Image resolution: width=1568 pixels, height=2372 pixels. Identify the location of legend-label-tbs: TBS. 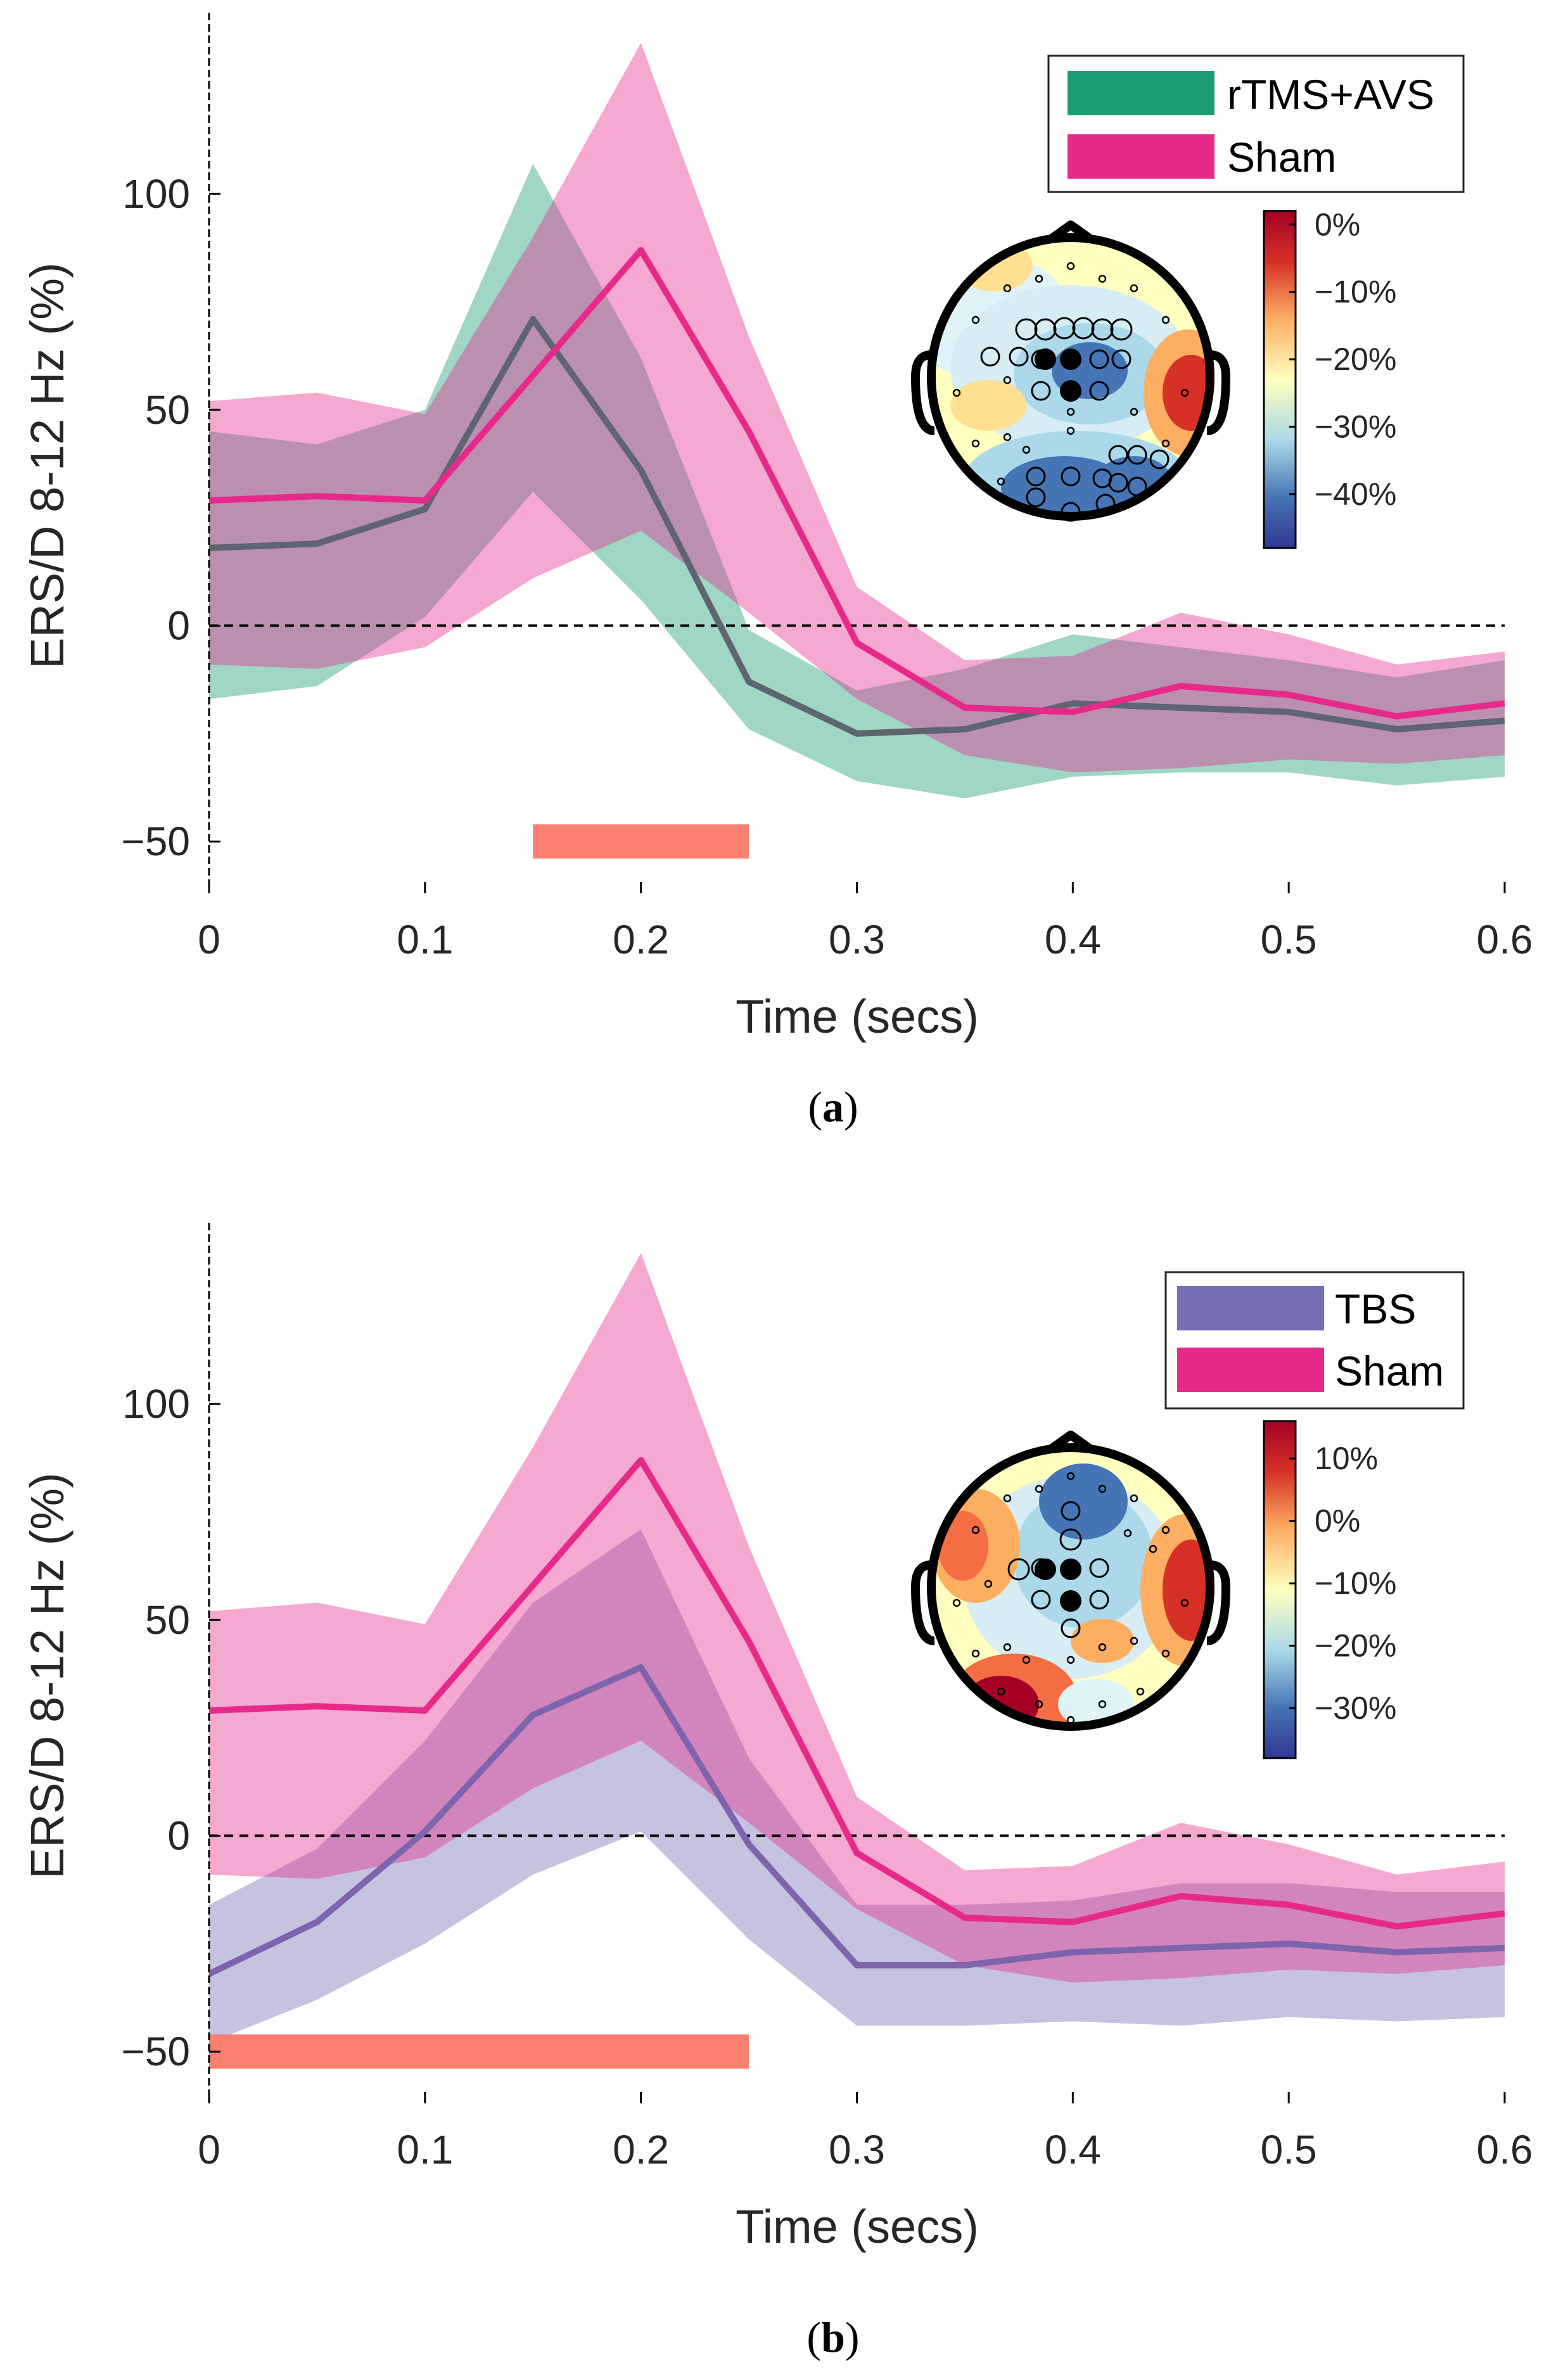
(1375, 1308).